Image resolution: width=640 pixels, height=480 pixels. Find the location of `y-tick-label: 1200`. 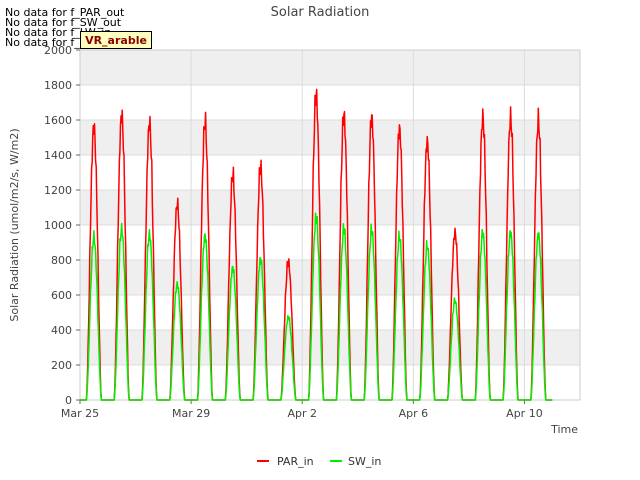

y-tick-label: 1200 is located at coordinates (58, 190).